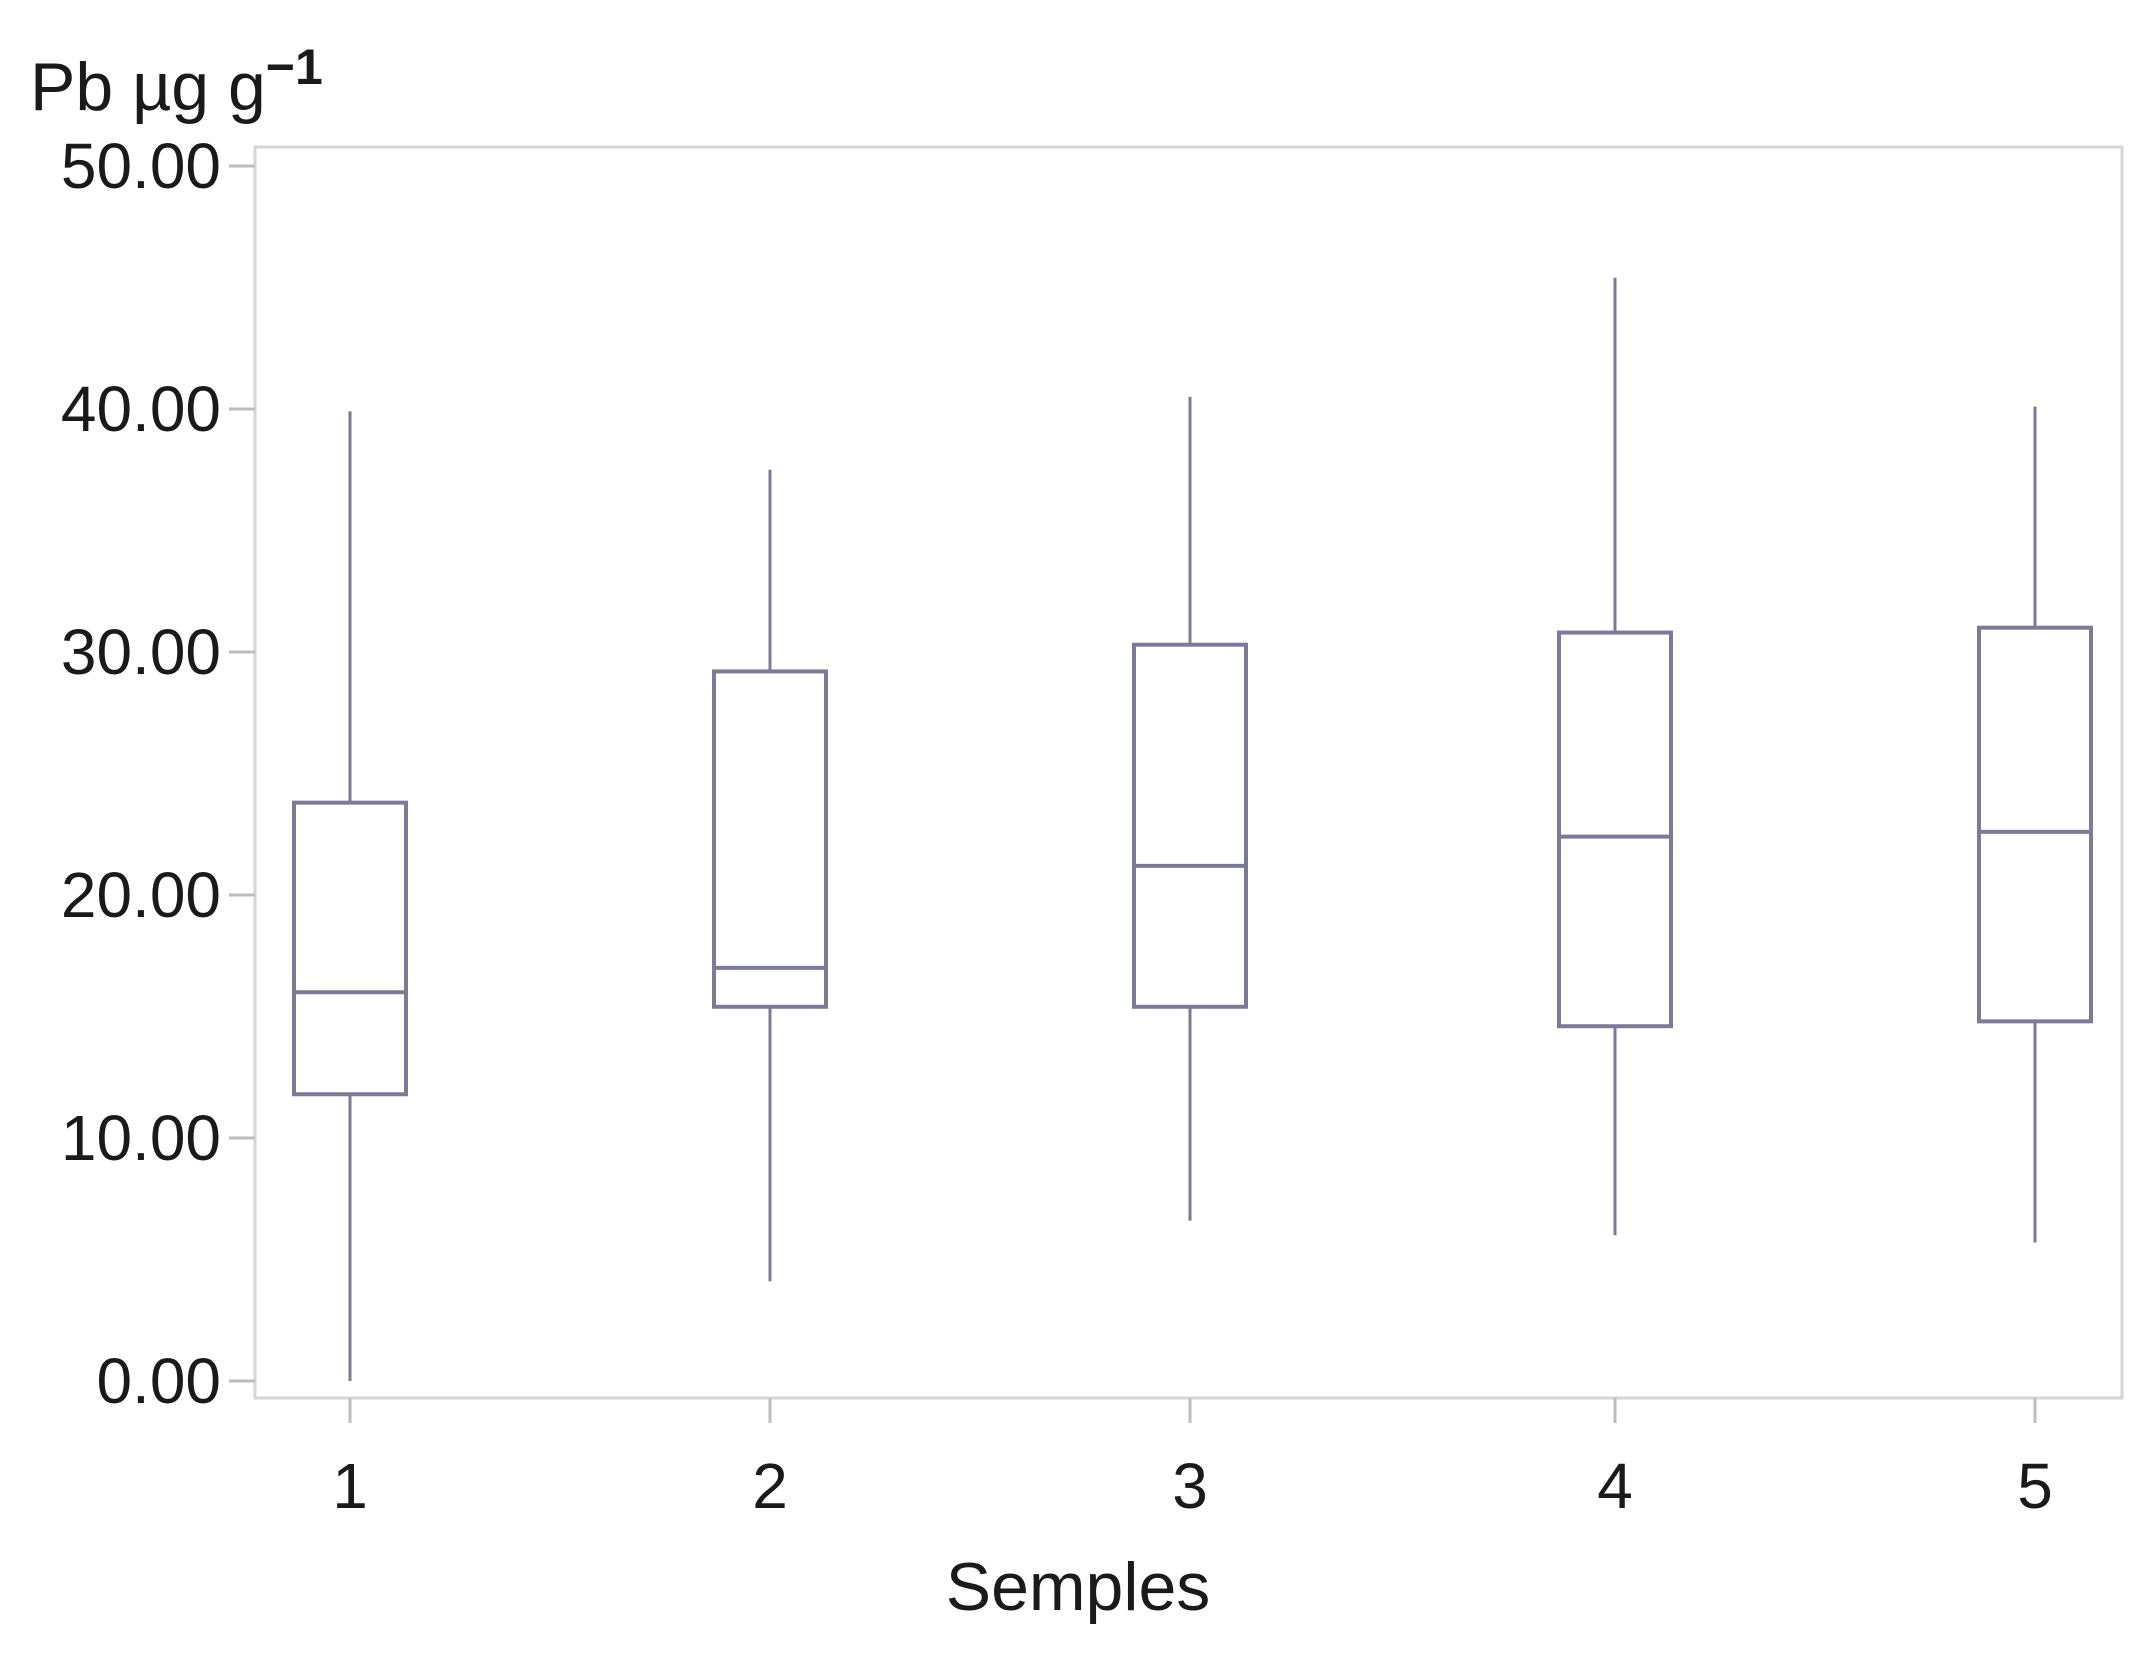 The image size is (2149, 1654). What do you see at coordinates (770, 1486) in the screenshot?
I see `x-tick-label: 2` at bounding box center [770, 1486].